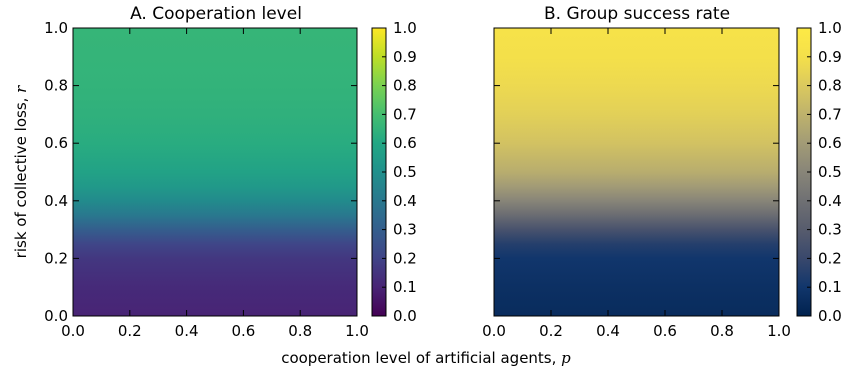 This screenshot has height=376, width=851. I want to click on panel-b-colorbar-tick-label: 0.2, so click(830, 258).